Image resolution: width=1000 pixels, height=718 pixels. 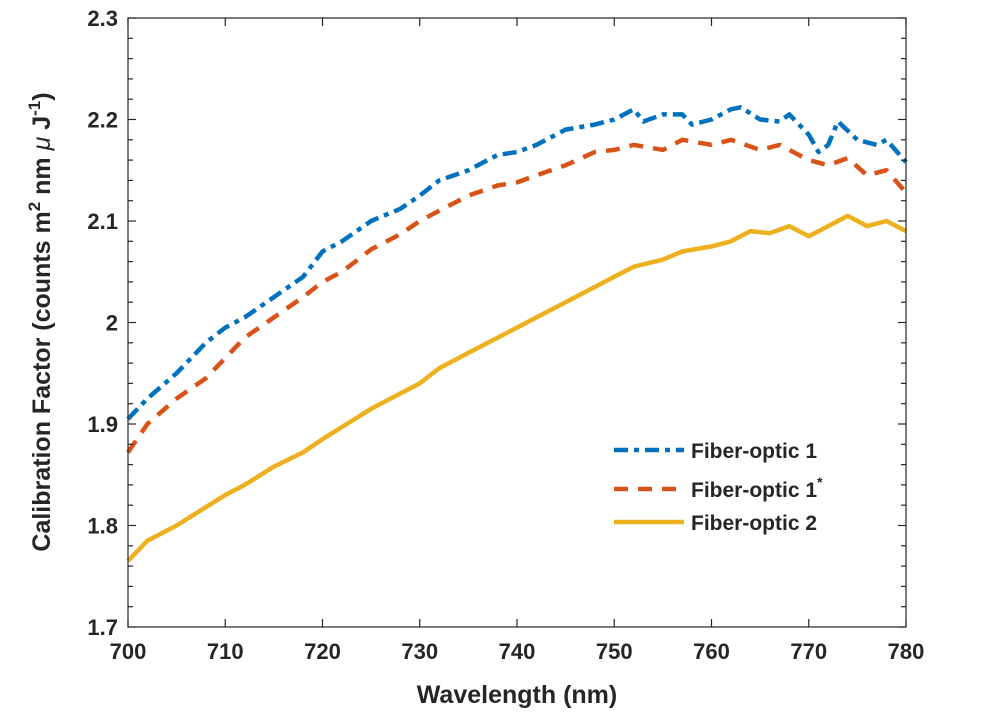 What do you see at coordinates (754, 523) in the screenshot?
I see `legend-label: Fiber-optic 2` at bounding box center [754, 523].